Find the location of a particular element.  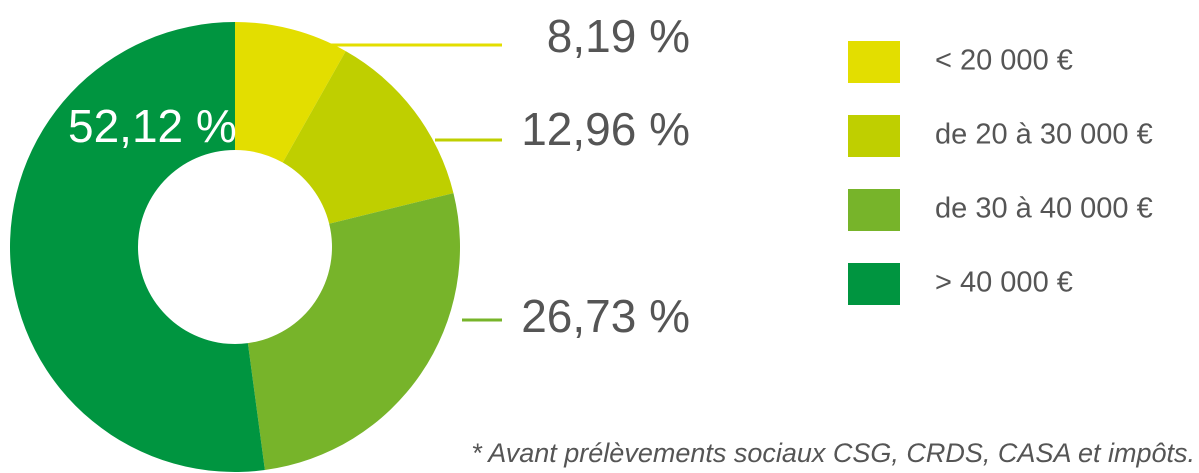

value-label: 8,19 % is located at coordinates (618, 36).